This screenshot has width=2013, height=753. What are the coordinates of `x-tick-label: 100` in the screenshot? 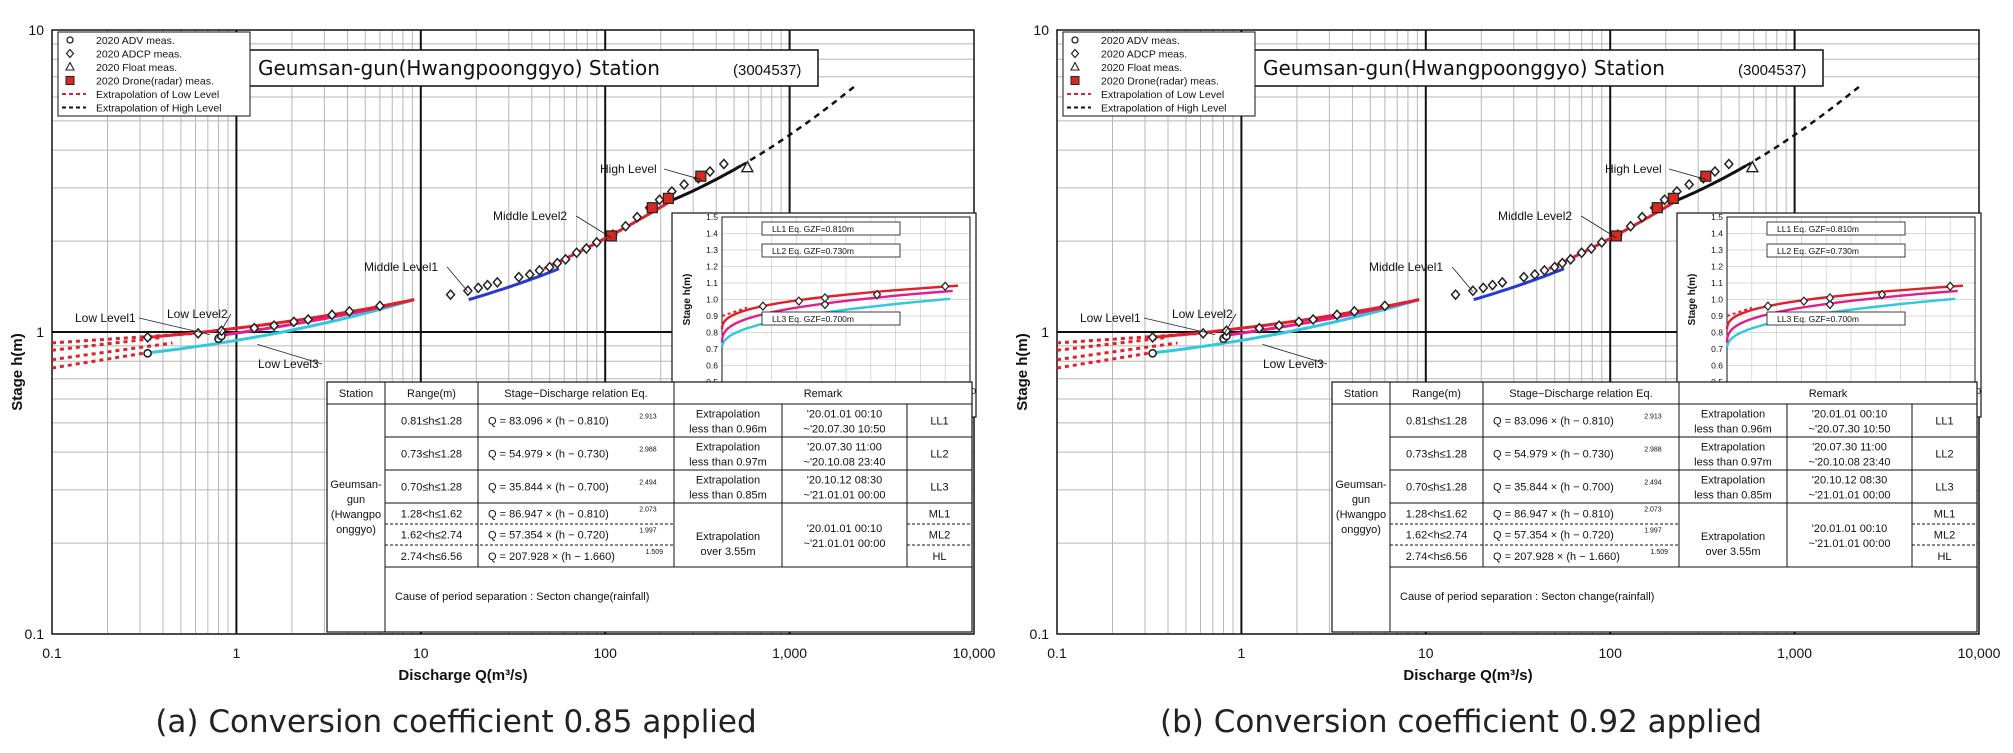 It's located at (1611, 653).